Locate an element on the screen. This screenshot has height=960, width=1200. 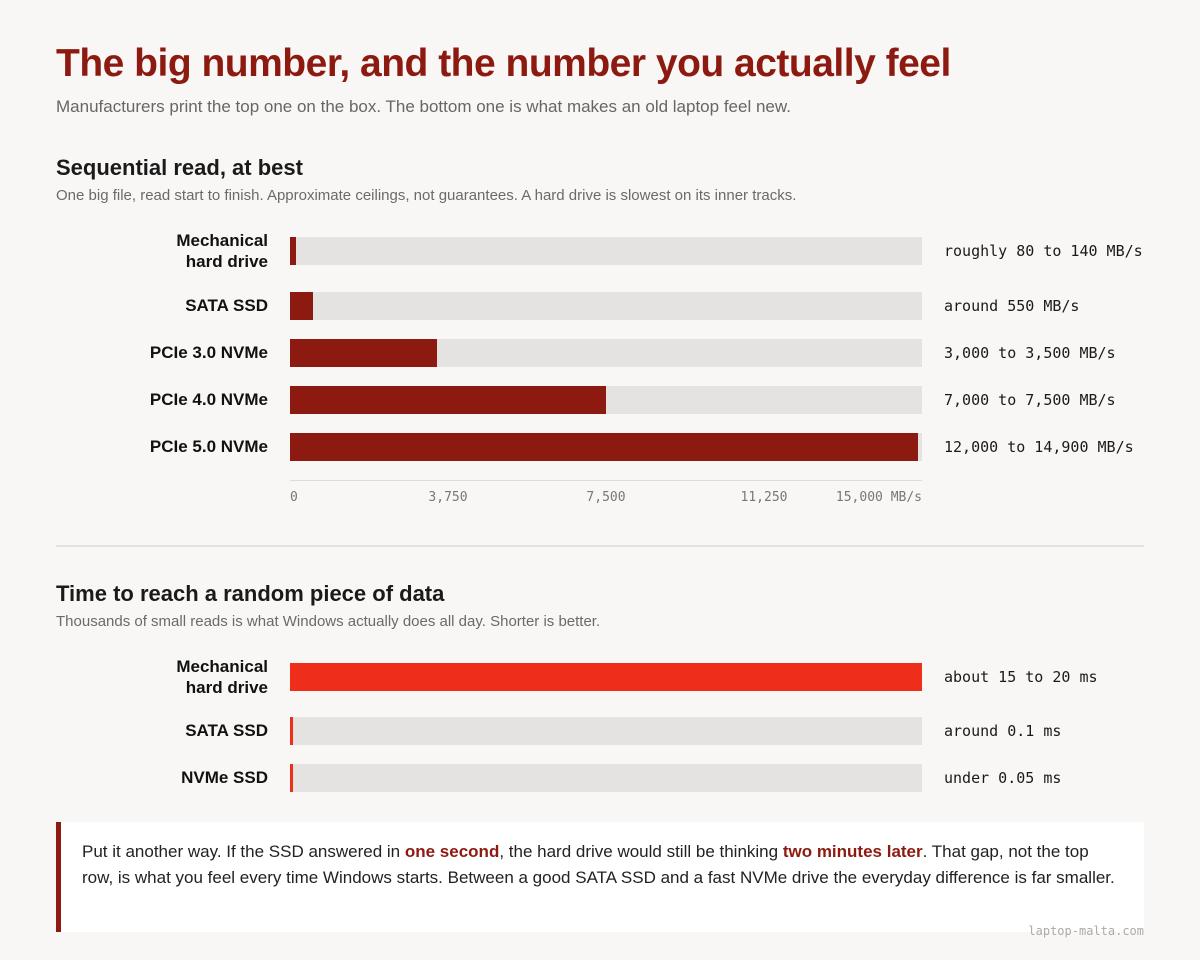
bar-value-label: around 0.1 ms is located at coordinates (1003, 731).